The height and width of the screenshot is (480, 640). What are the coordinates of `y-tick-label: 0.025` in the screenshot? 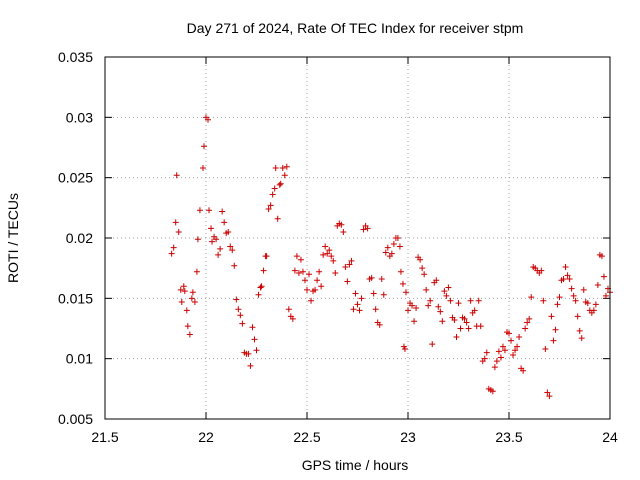 It's located at (75, 178).